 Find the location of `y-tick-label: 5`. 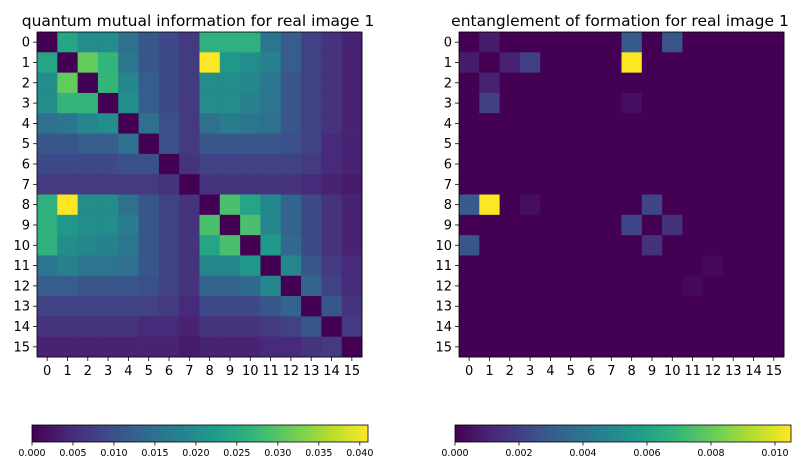

y-tick-label: 5 is located at coordinates (448, 144).